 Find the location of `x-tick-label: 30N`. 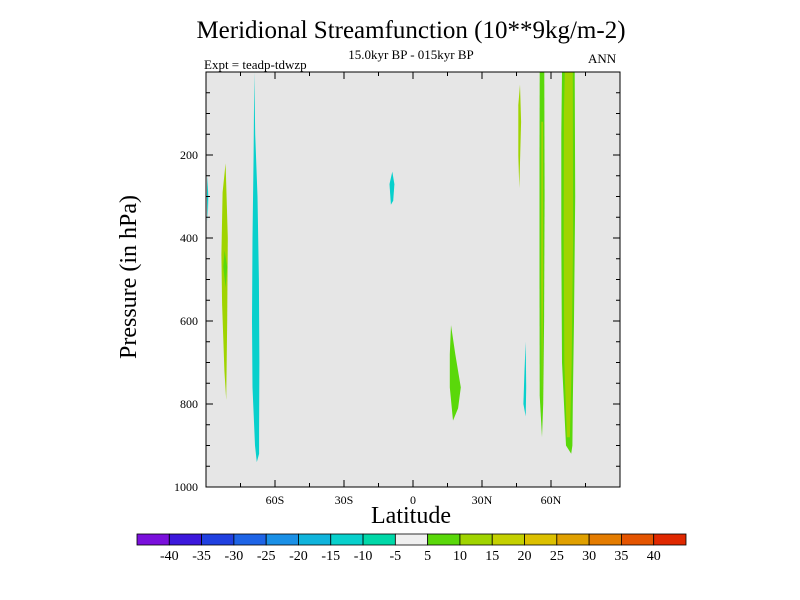

x-tick-label: 30N is located at coordinates (482, 500).